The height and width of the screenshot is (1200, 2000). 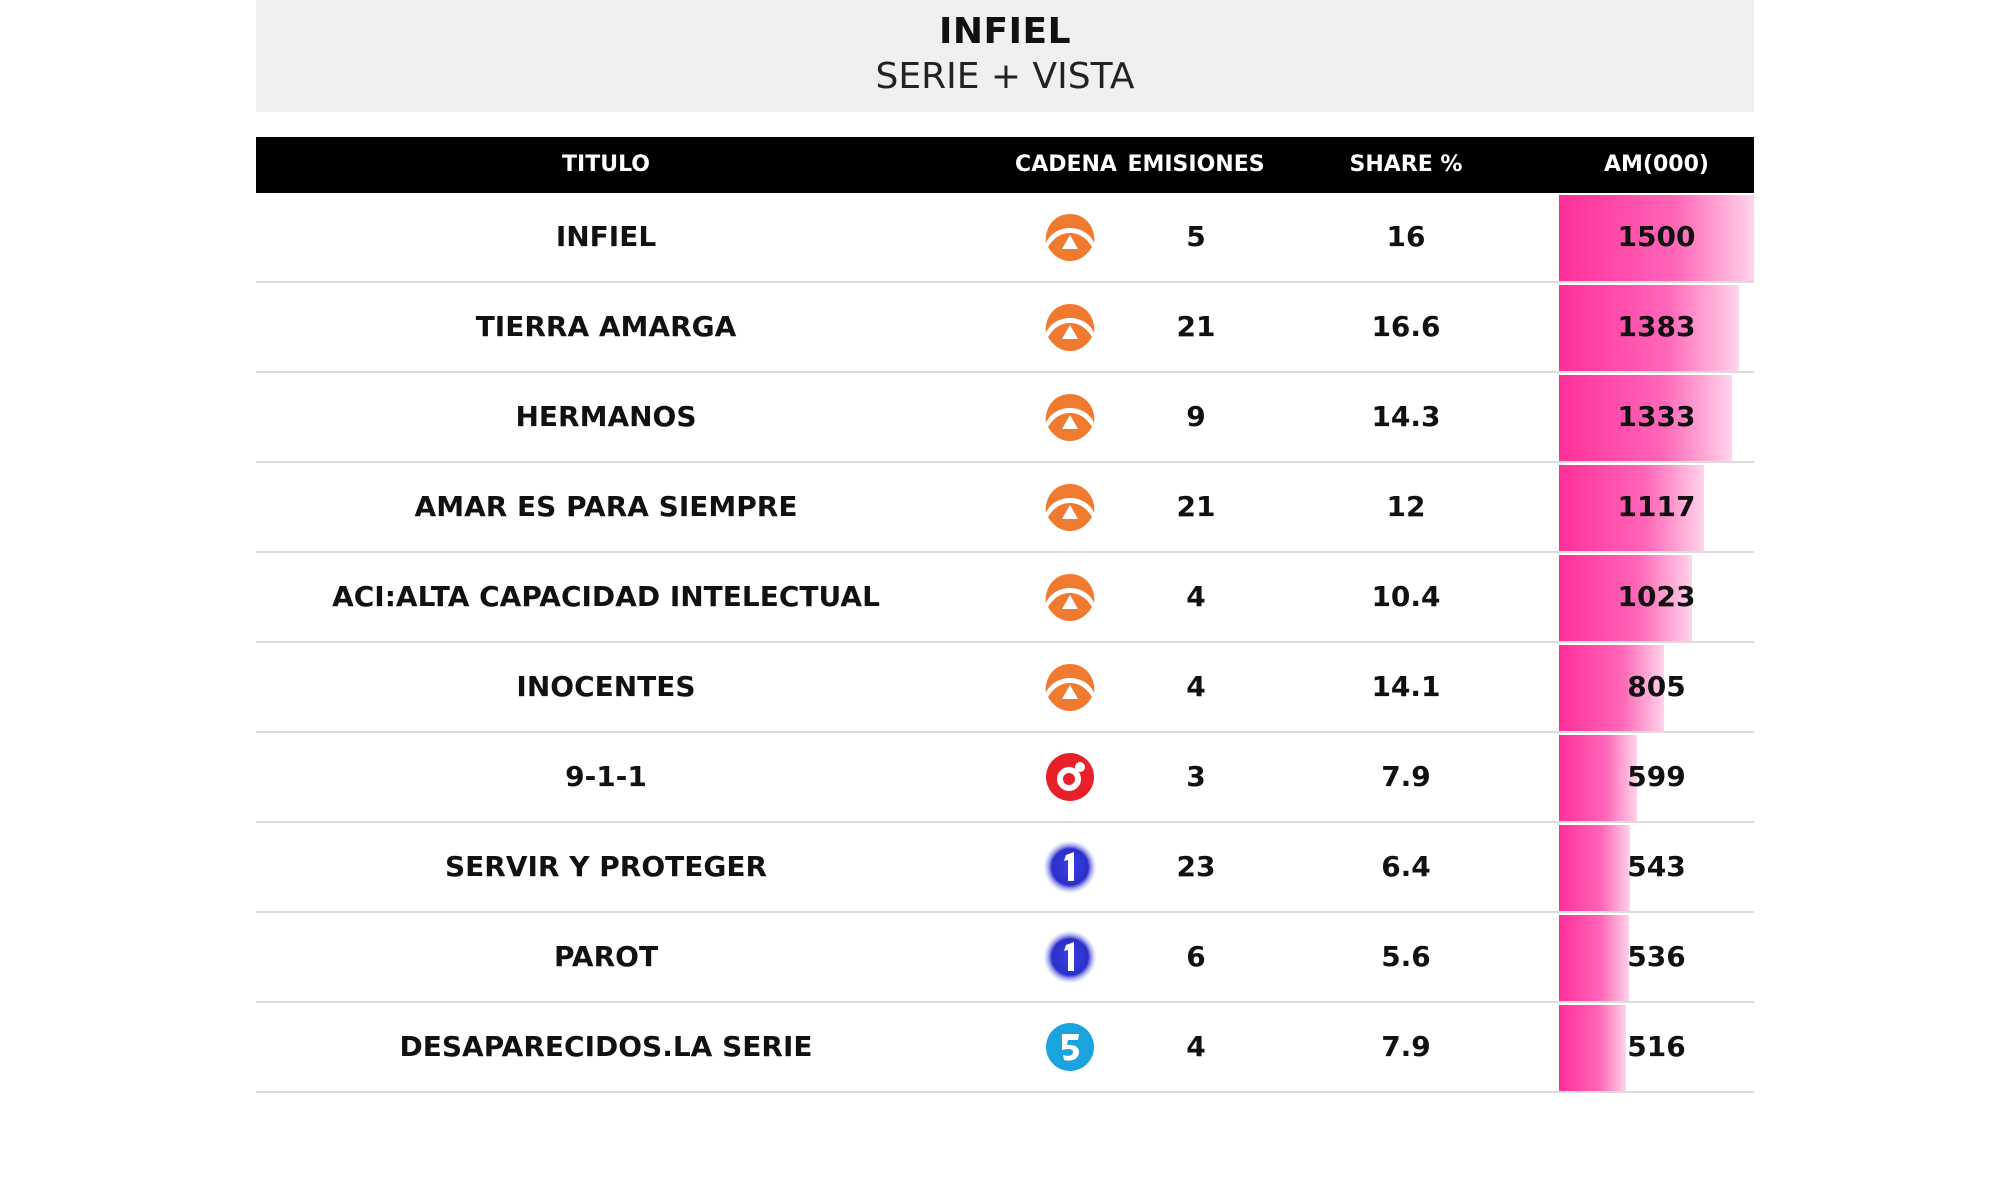 What do you see at coordinates (1005, 238) in the screenshot?
I see `table-row: INFIEL 5 16 1500` at bounding box center [1005, 238].